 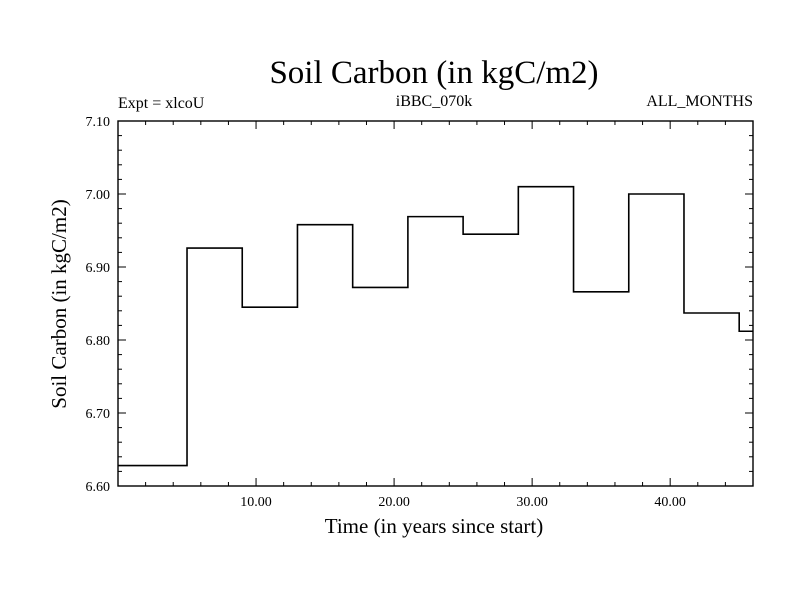 What do you see at coordinates (161, 103) in the screenshot?
I see `experiment-label: Expt = xlcoU` at bounding box center [161, 103].